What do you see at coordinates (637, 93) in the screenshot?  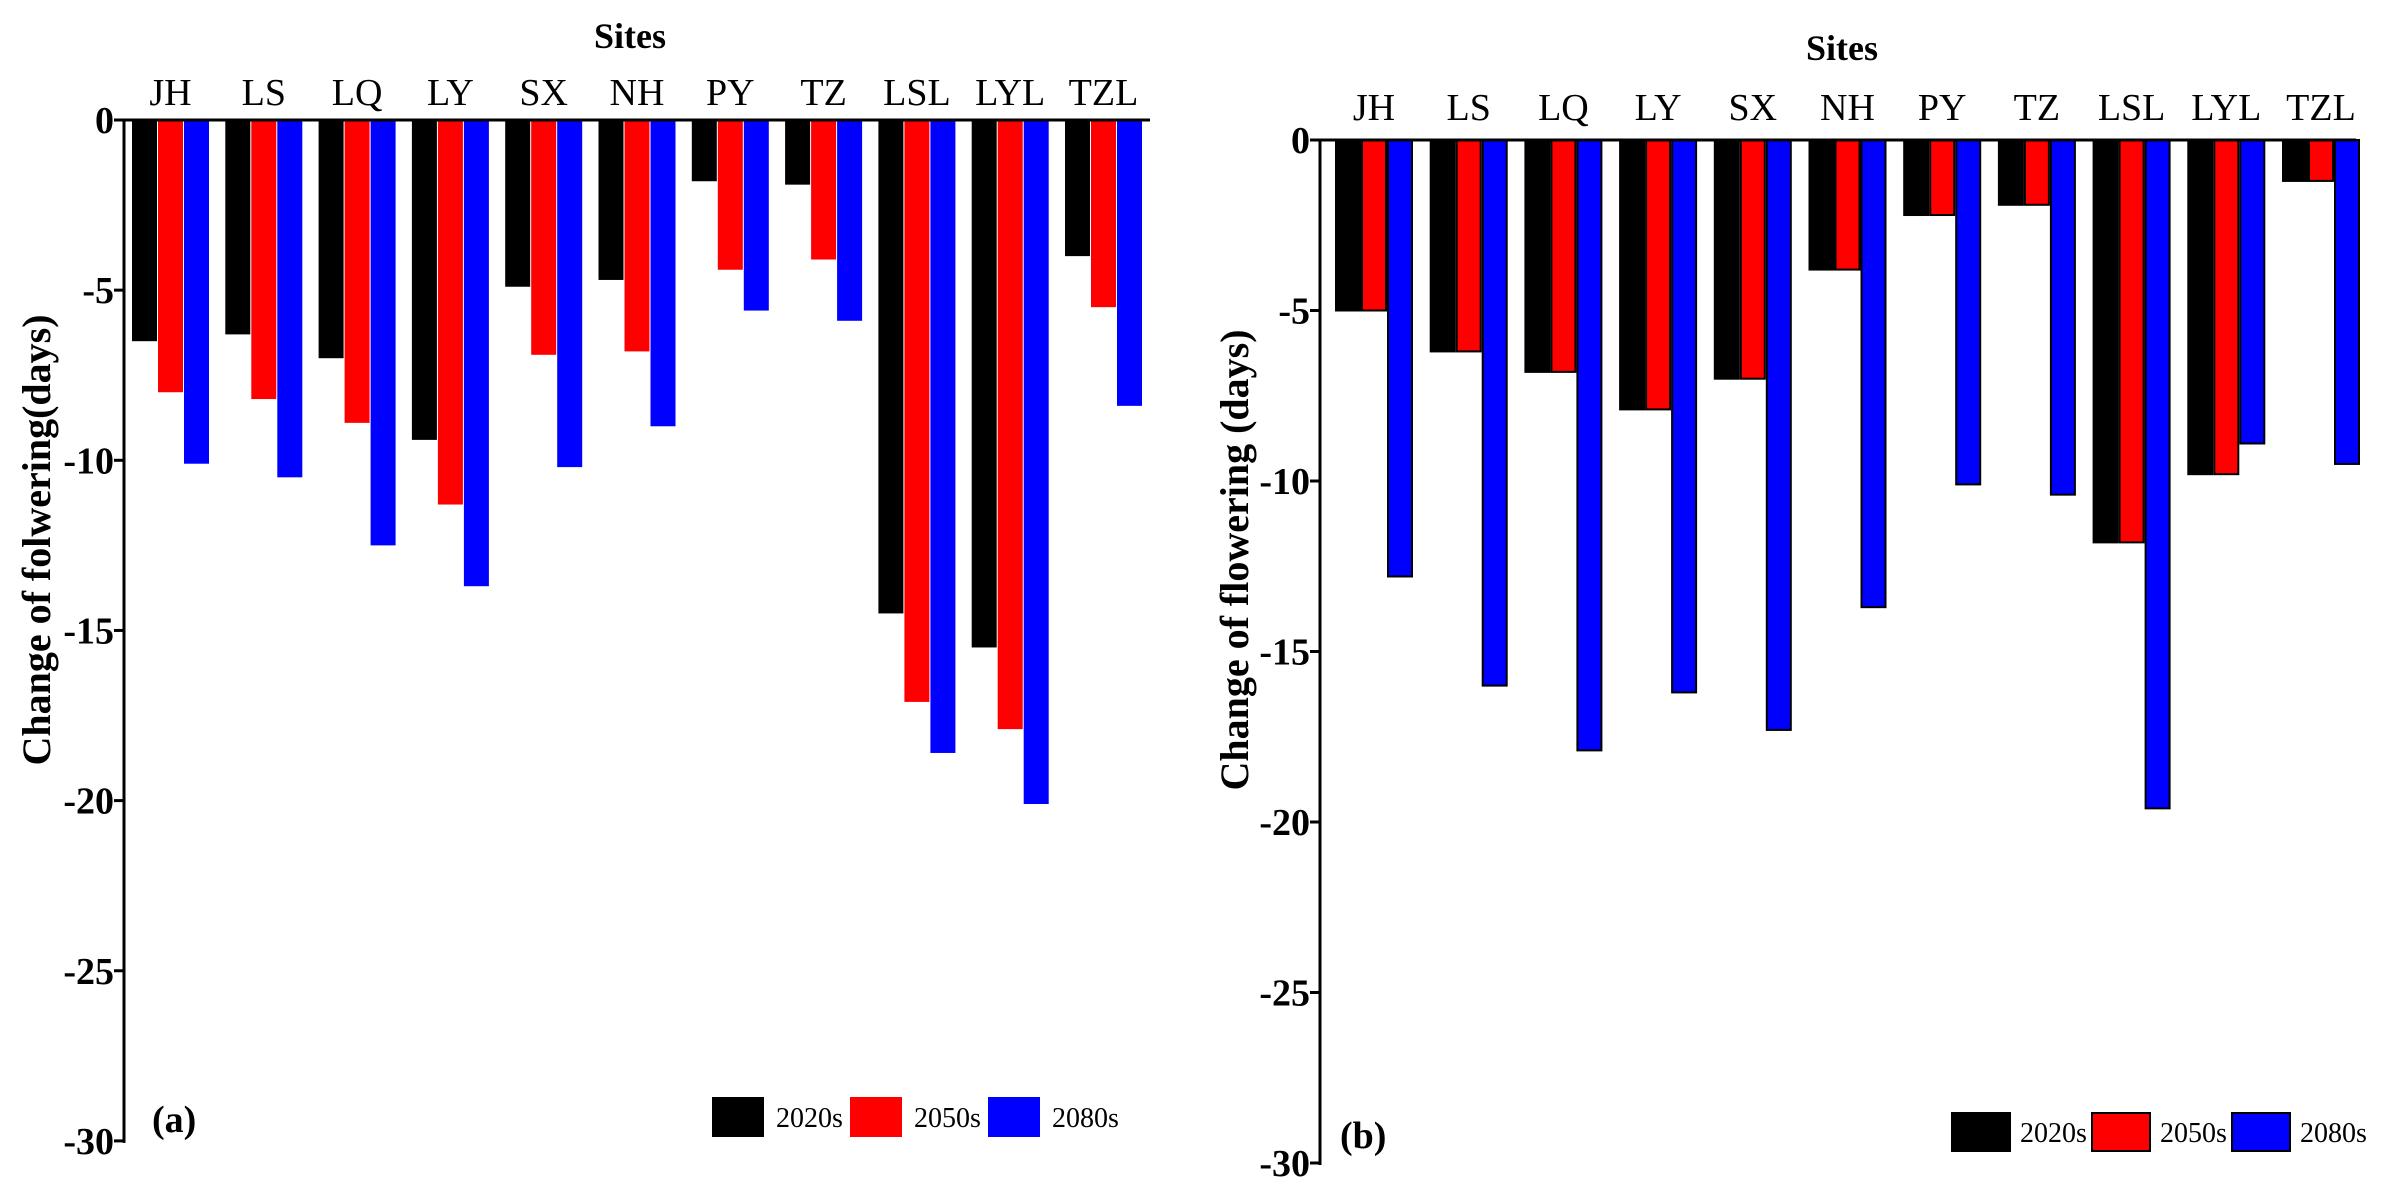 I see `panel-a-site-label: NH` at bounding box center [637, 93].